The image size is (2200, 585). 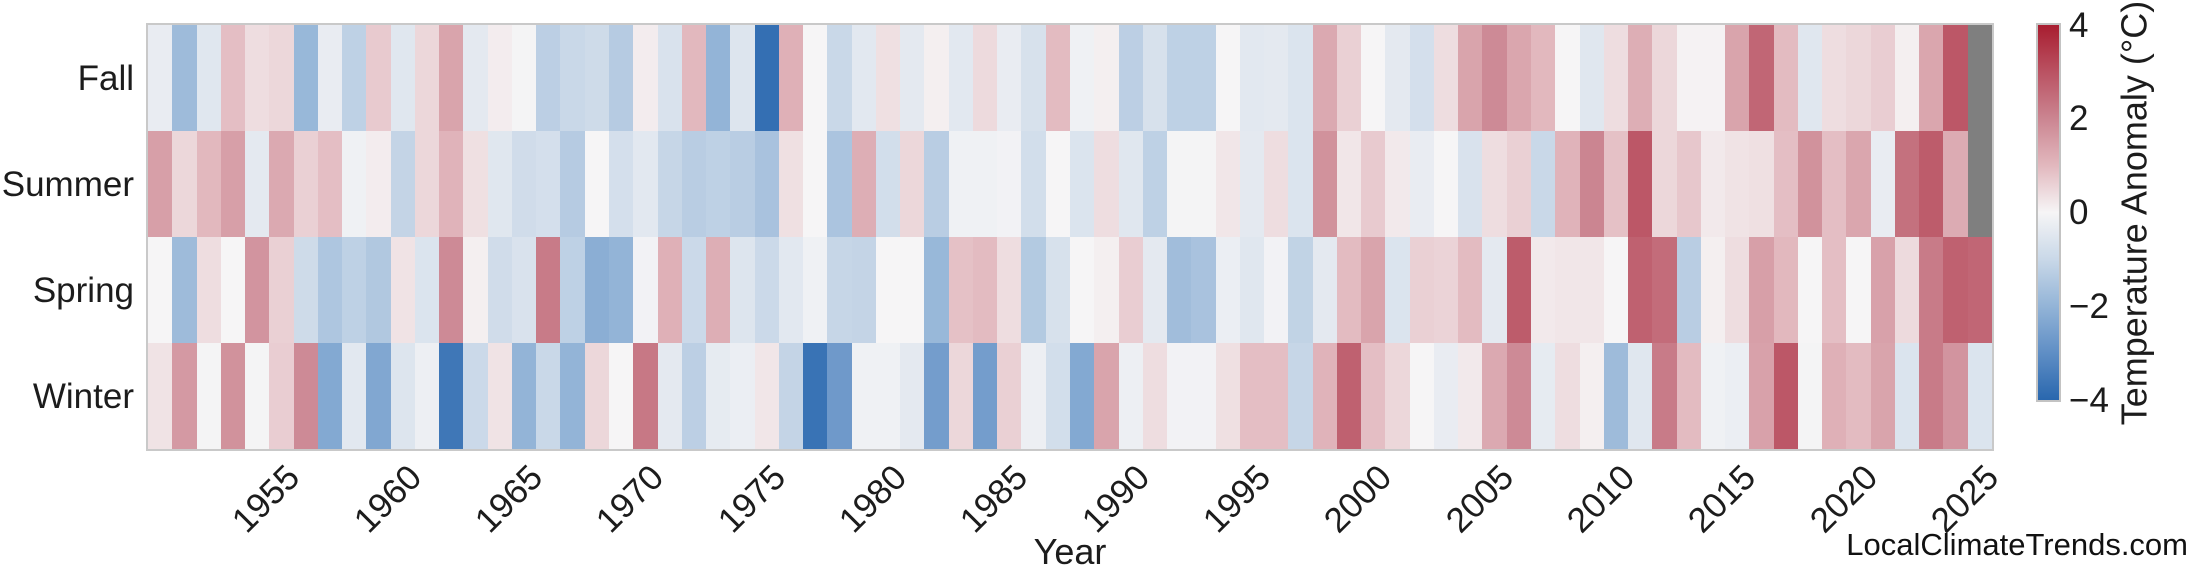 What do you see at coordinates (105, 78) in the screenshot?
I see `row-label-fall: Fall` at bounding box center [105, 78].